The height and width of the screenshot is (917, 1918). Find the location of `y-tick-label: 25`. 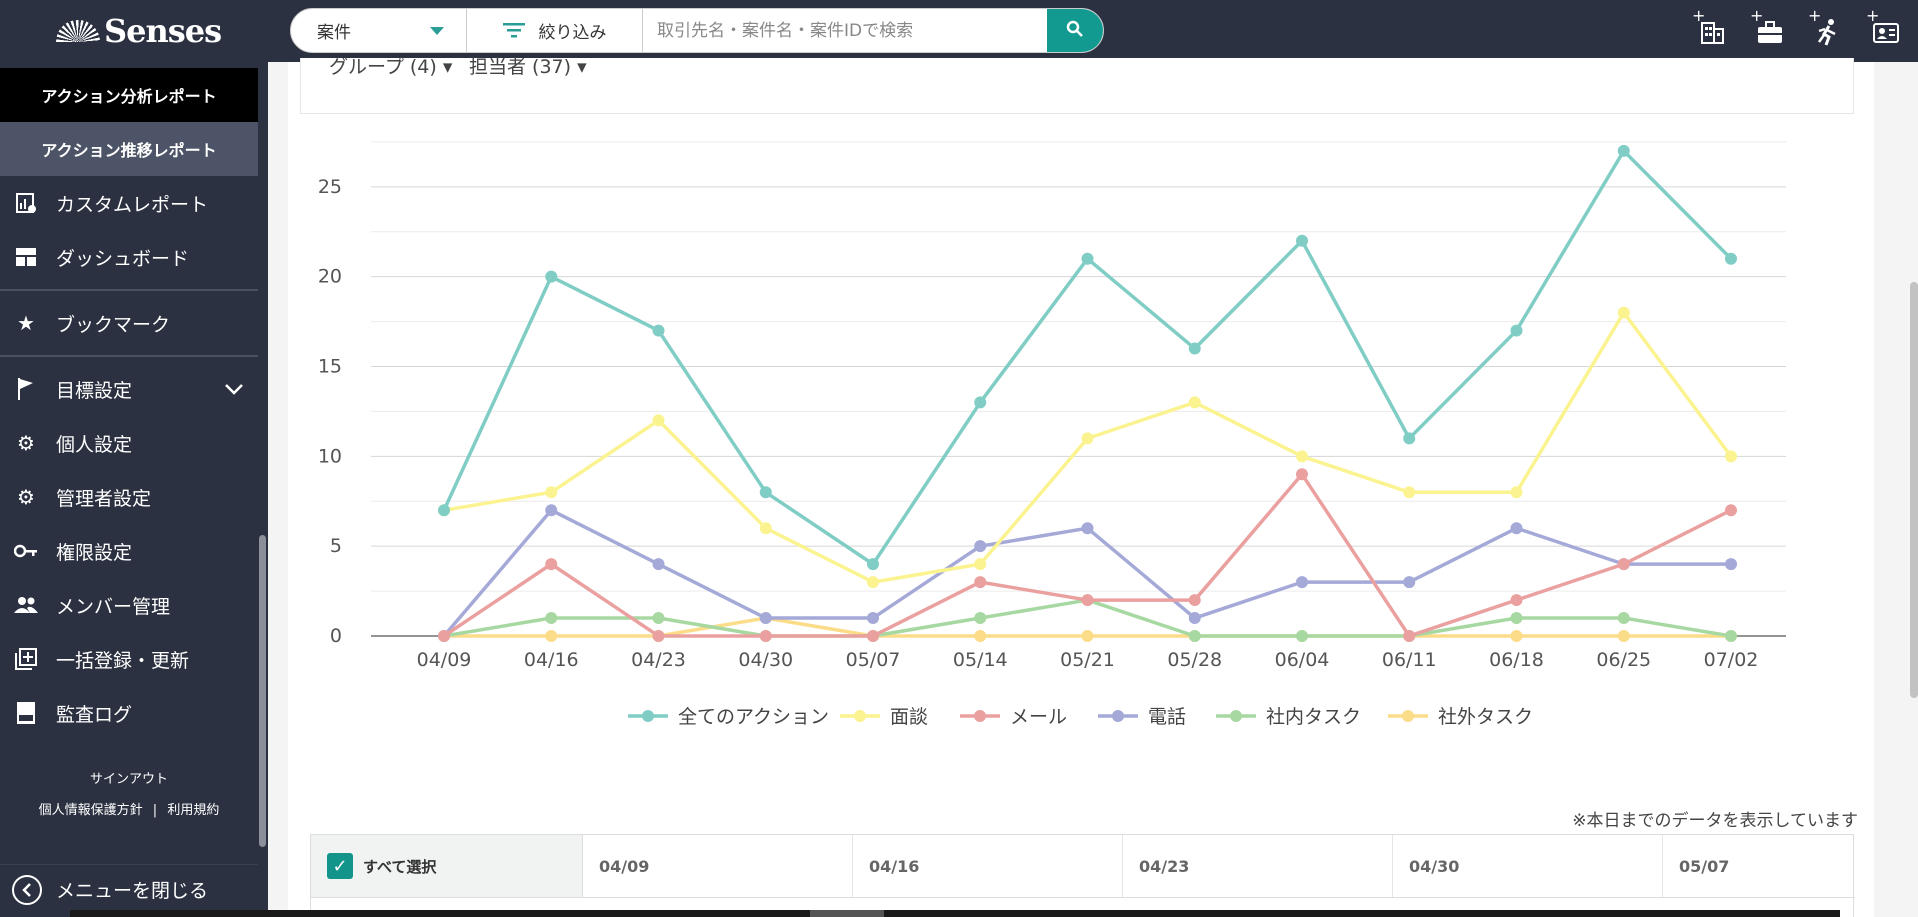

y-tick-label: 25 is located at coordinates (330, 187).